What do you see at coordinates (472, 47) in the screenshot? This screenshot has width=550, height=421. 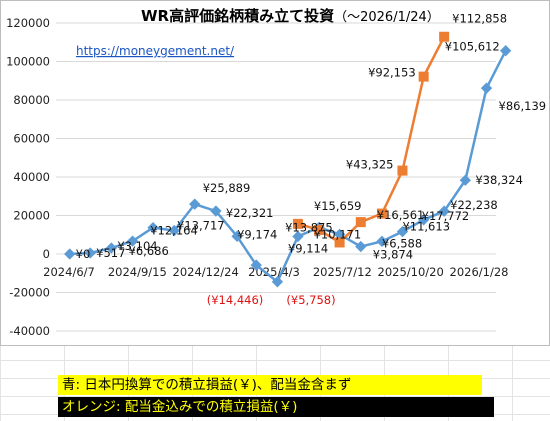 I see `data-label: ¥105,612` at bounding box center [472, 47].